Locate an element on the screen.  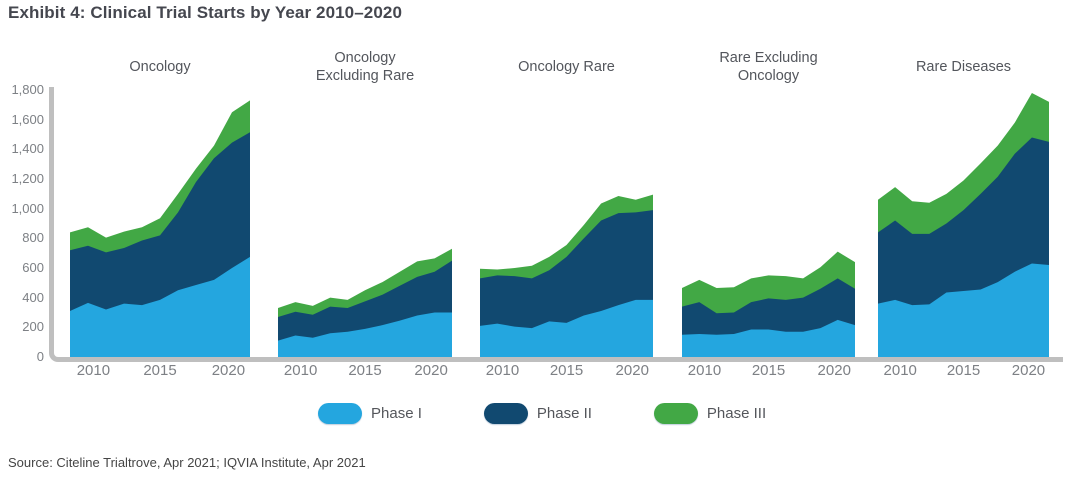
panel-title: Rare Excluding Oncology is located at coordinates (768, 67).